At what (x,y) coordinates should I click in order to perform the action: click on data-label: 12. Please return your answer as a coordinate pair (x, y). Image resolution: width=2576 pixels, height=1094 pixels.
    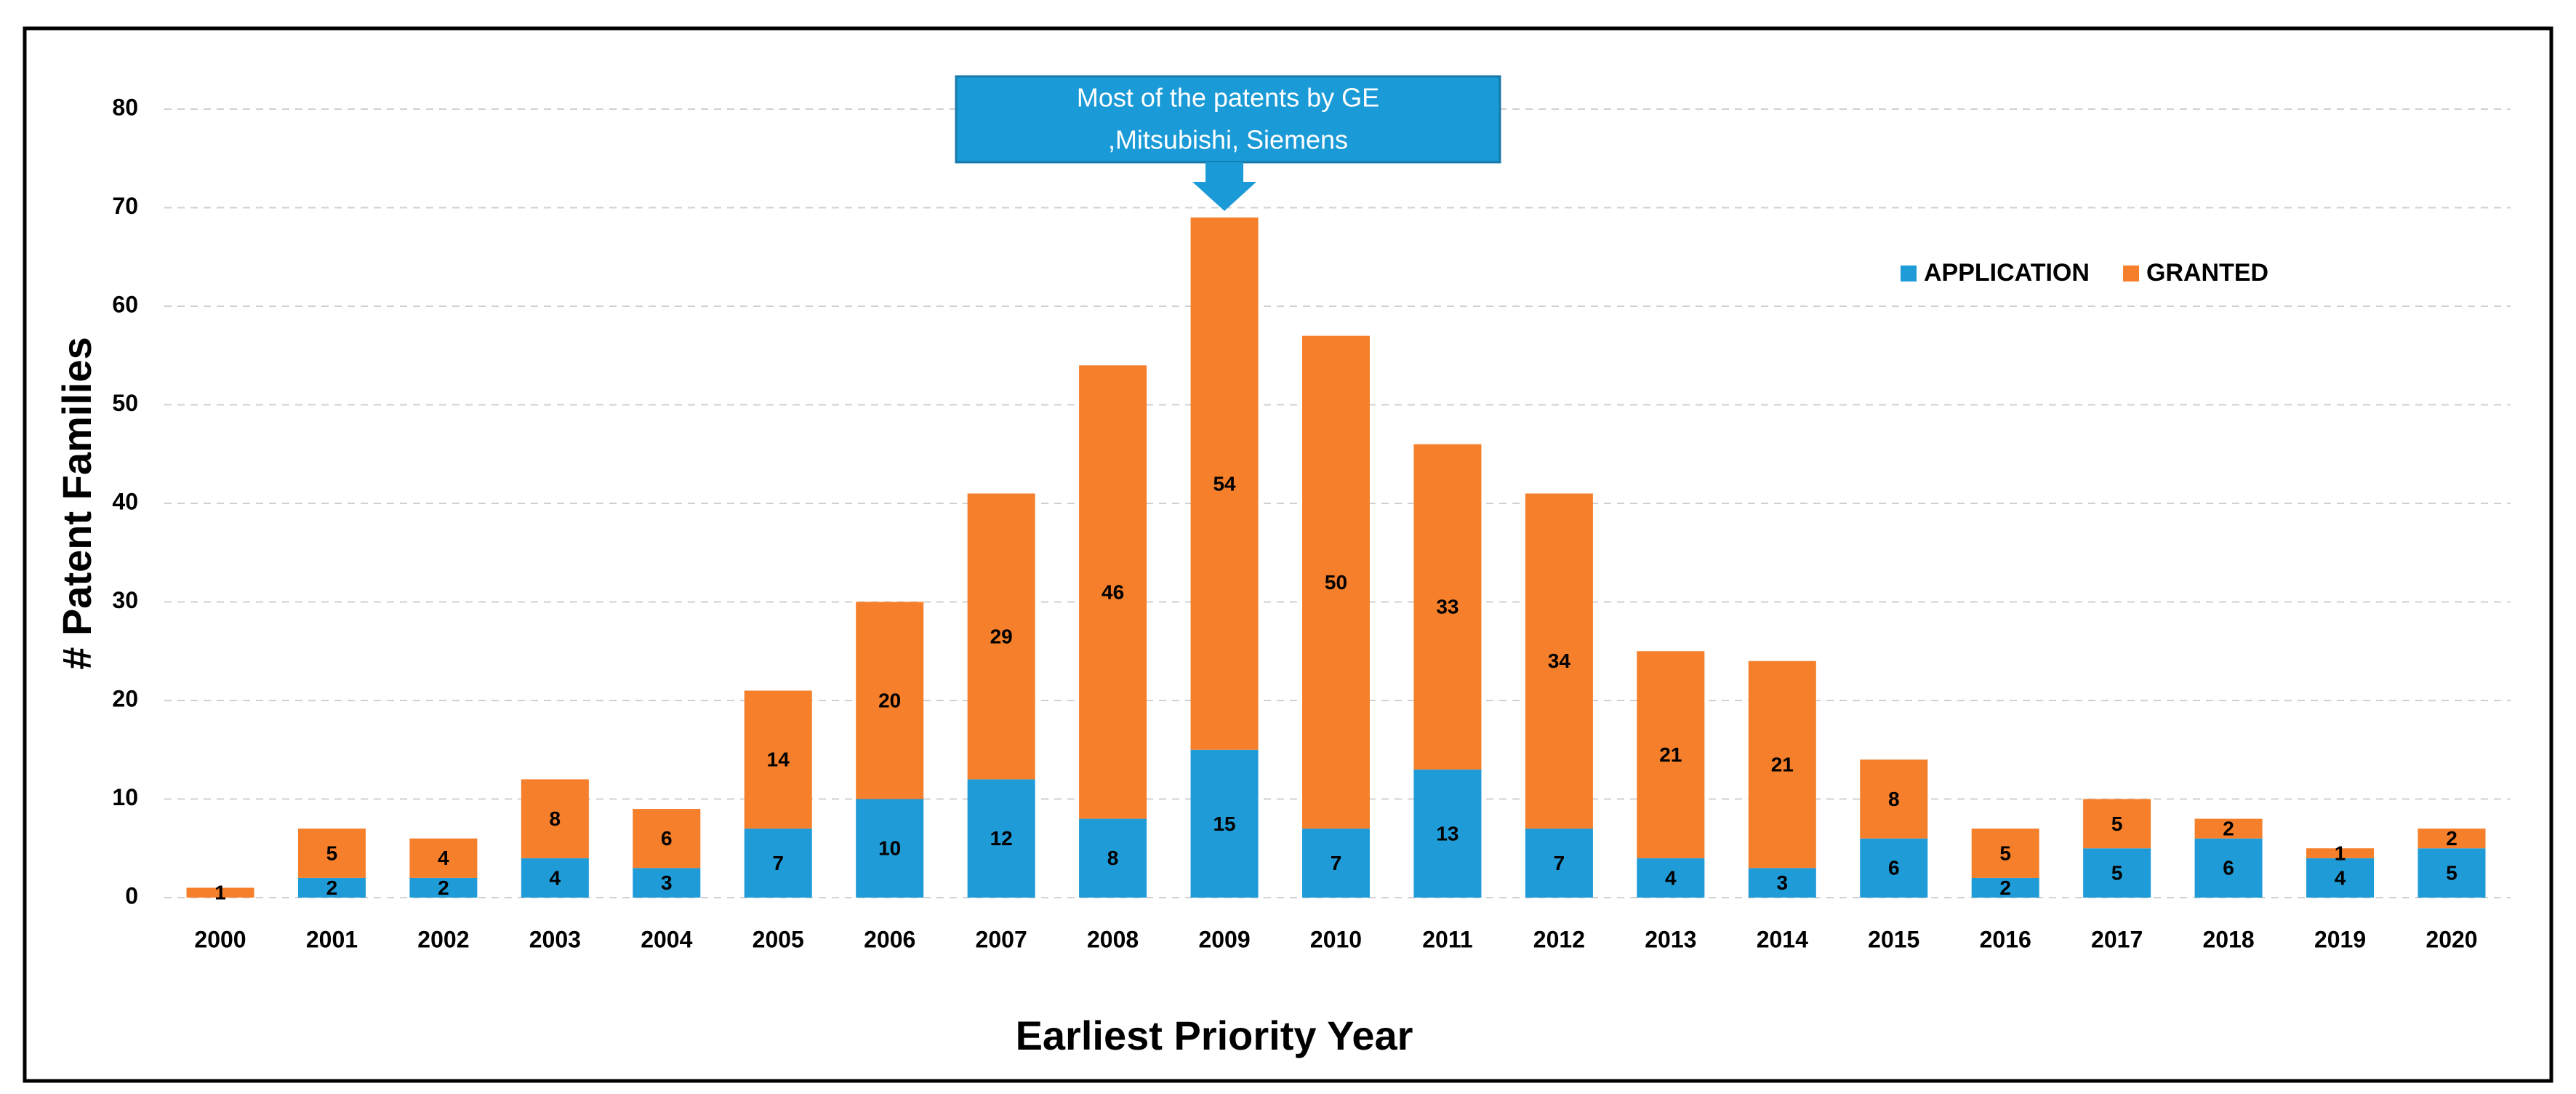
    Looking at the image, I should click on (1002, 838).